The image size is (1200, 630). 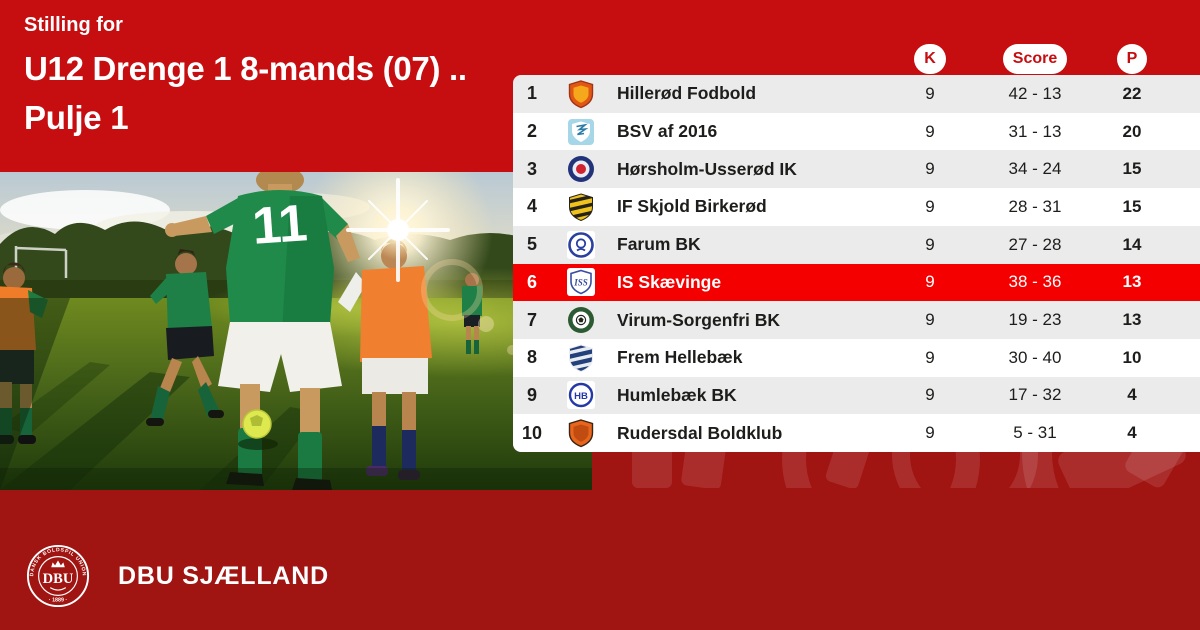 I want to click on club-name: IS Skævinge, so click(x=669, y=281).